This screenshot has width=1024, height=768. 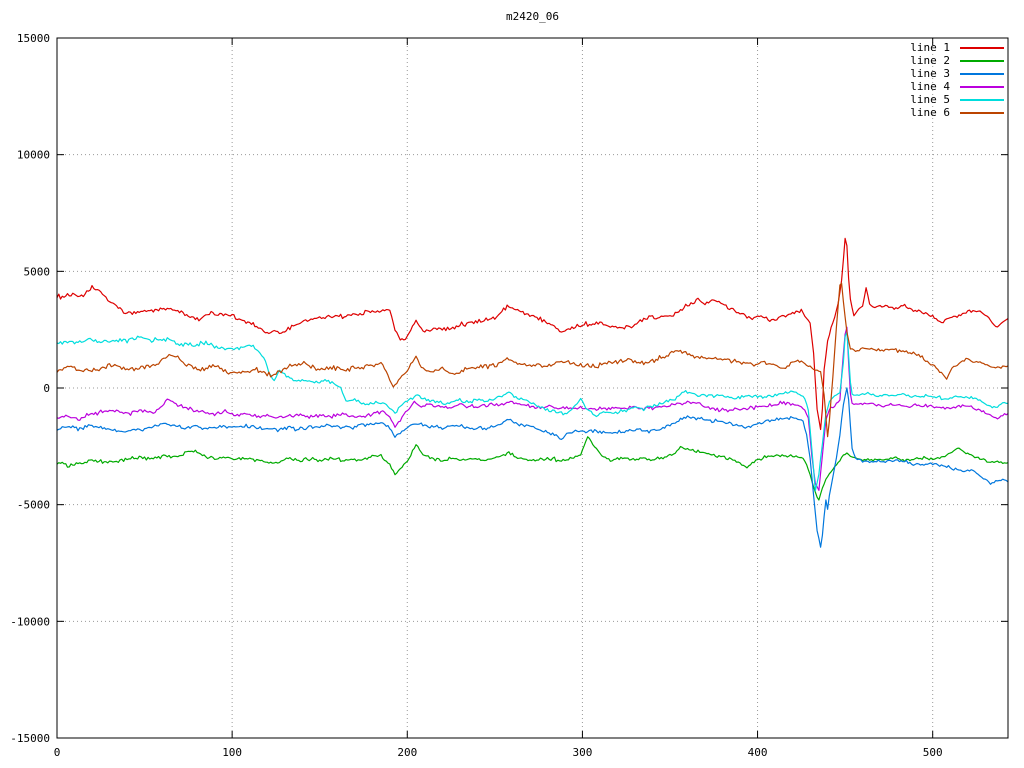 I want to click on legend-item: line 1, so click(x=957, y=47).